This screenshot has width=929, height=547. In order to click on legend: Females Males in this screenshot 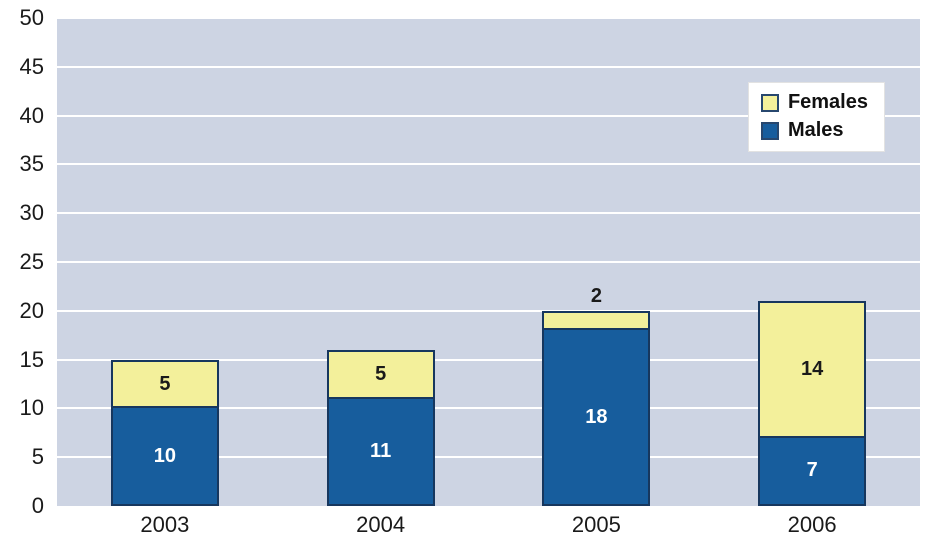, I will do `click(816, 117)`.